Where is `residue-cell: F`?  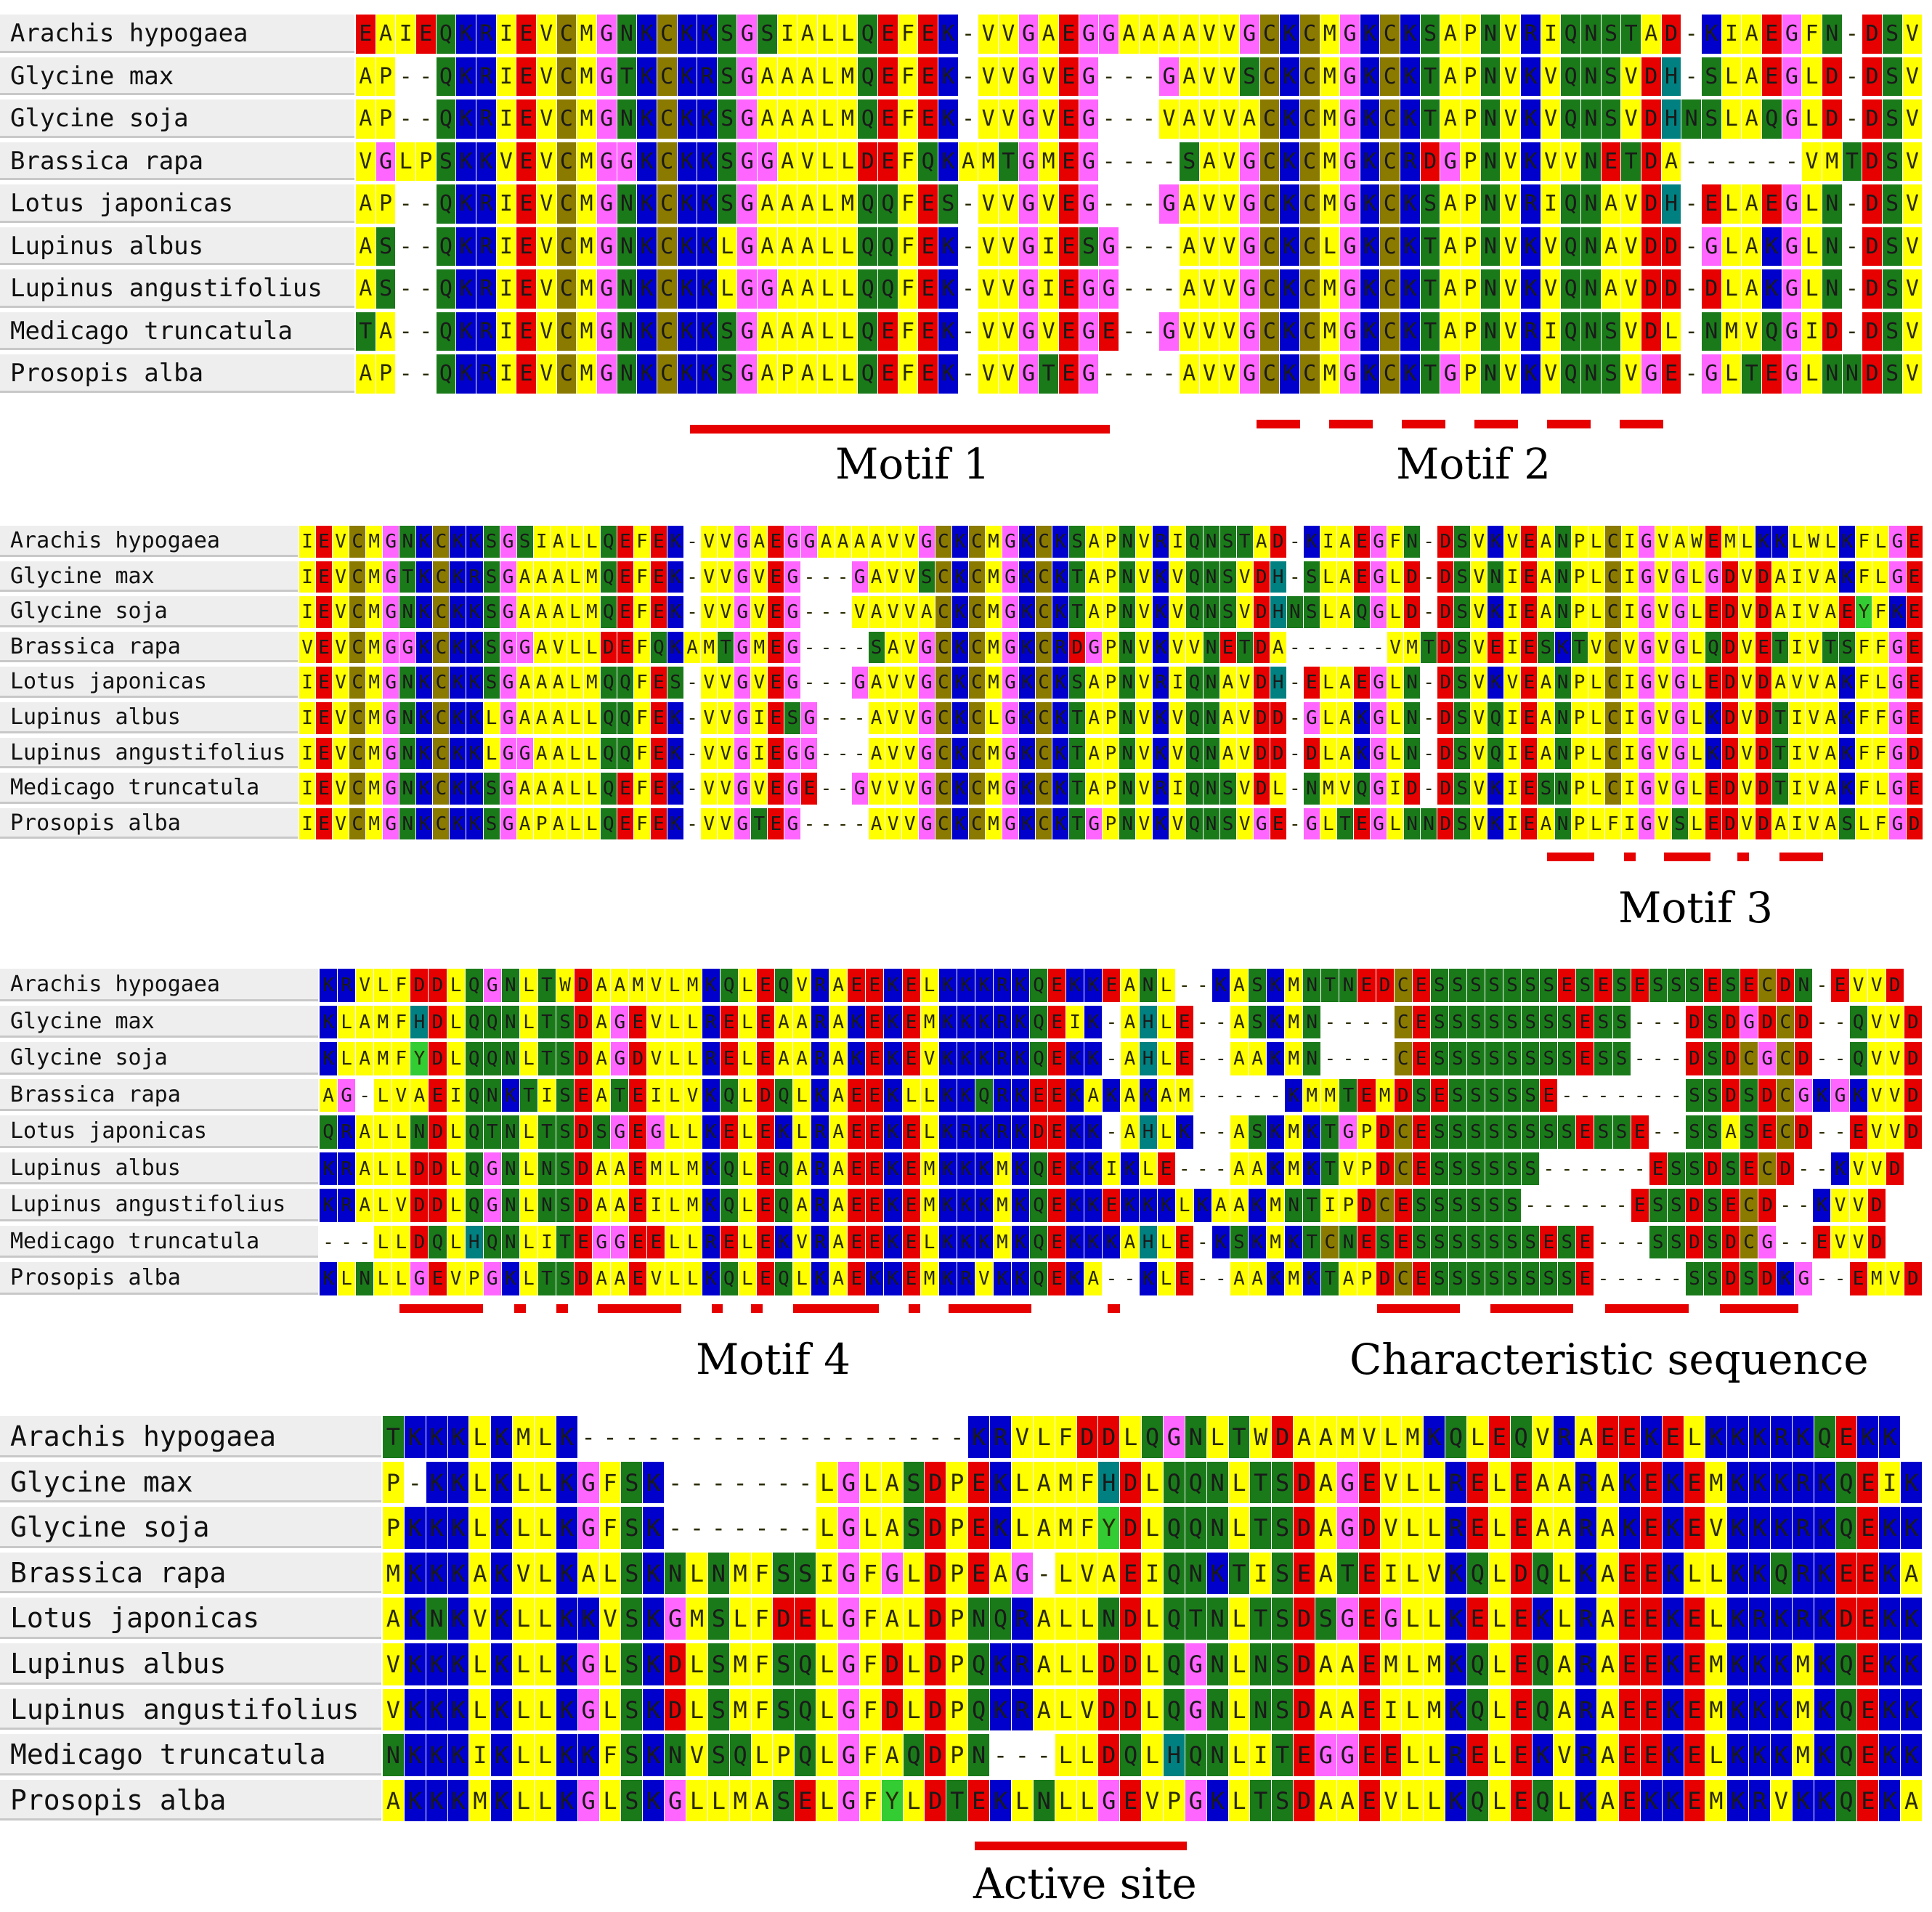 residue-cell: F is located at coordinates (1087, 1483).